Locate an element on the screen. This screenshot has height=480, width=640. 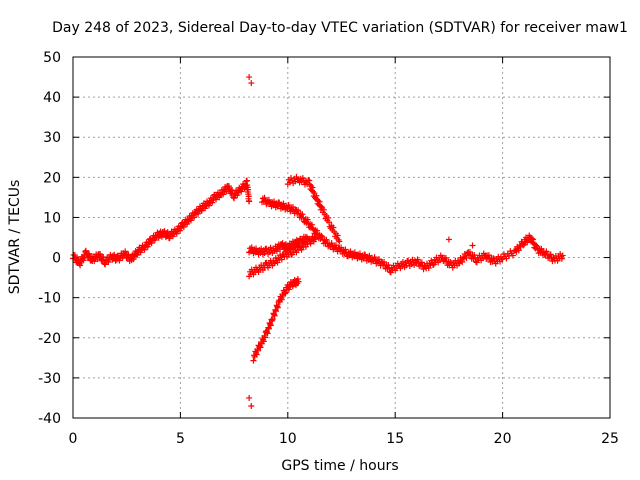
x-tick-label: 15 is located at coordinates (395, 439).